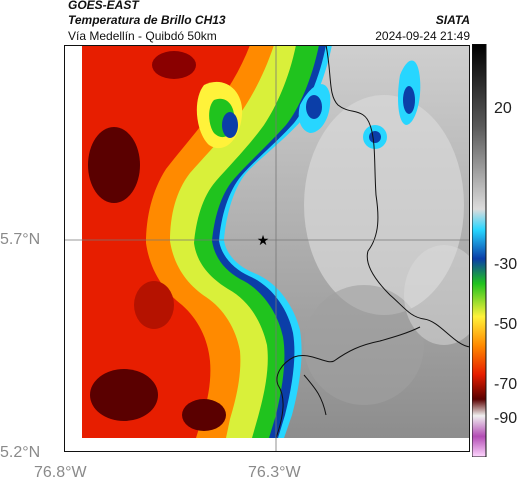 The width and height of the screenshot is (526, 491). What do you see at coordinates (506, 384) in the screenshot?
I see `colorbar-tick-minus70: -70` at bounding box center [506, 384].